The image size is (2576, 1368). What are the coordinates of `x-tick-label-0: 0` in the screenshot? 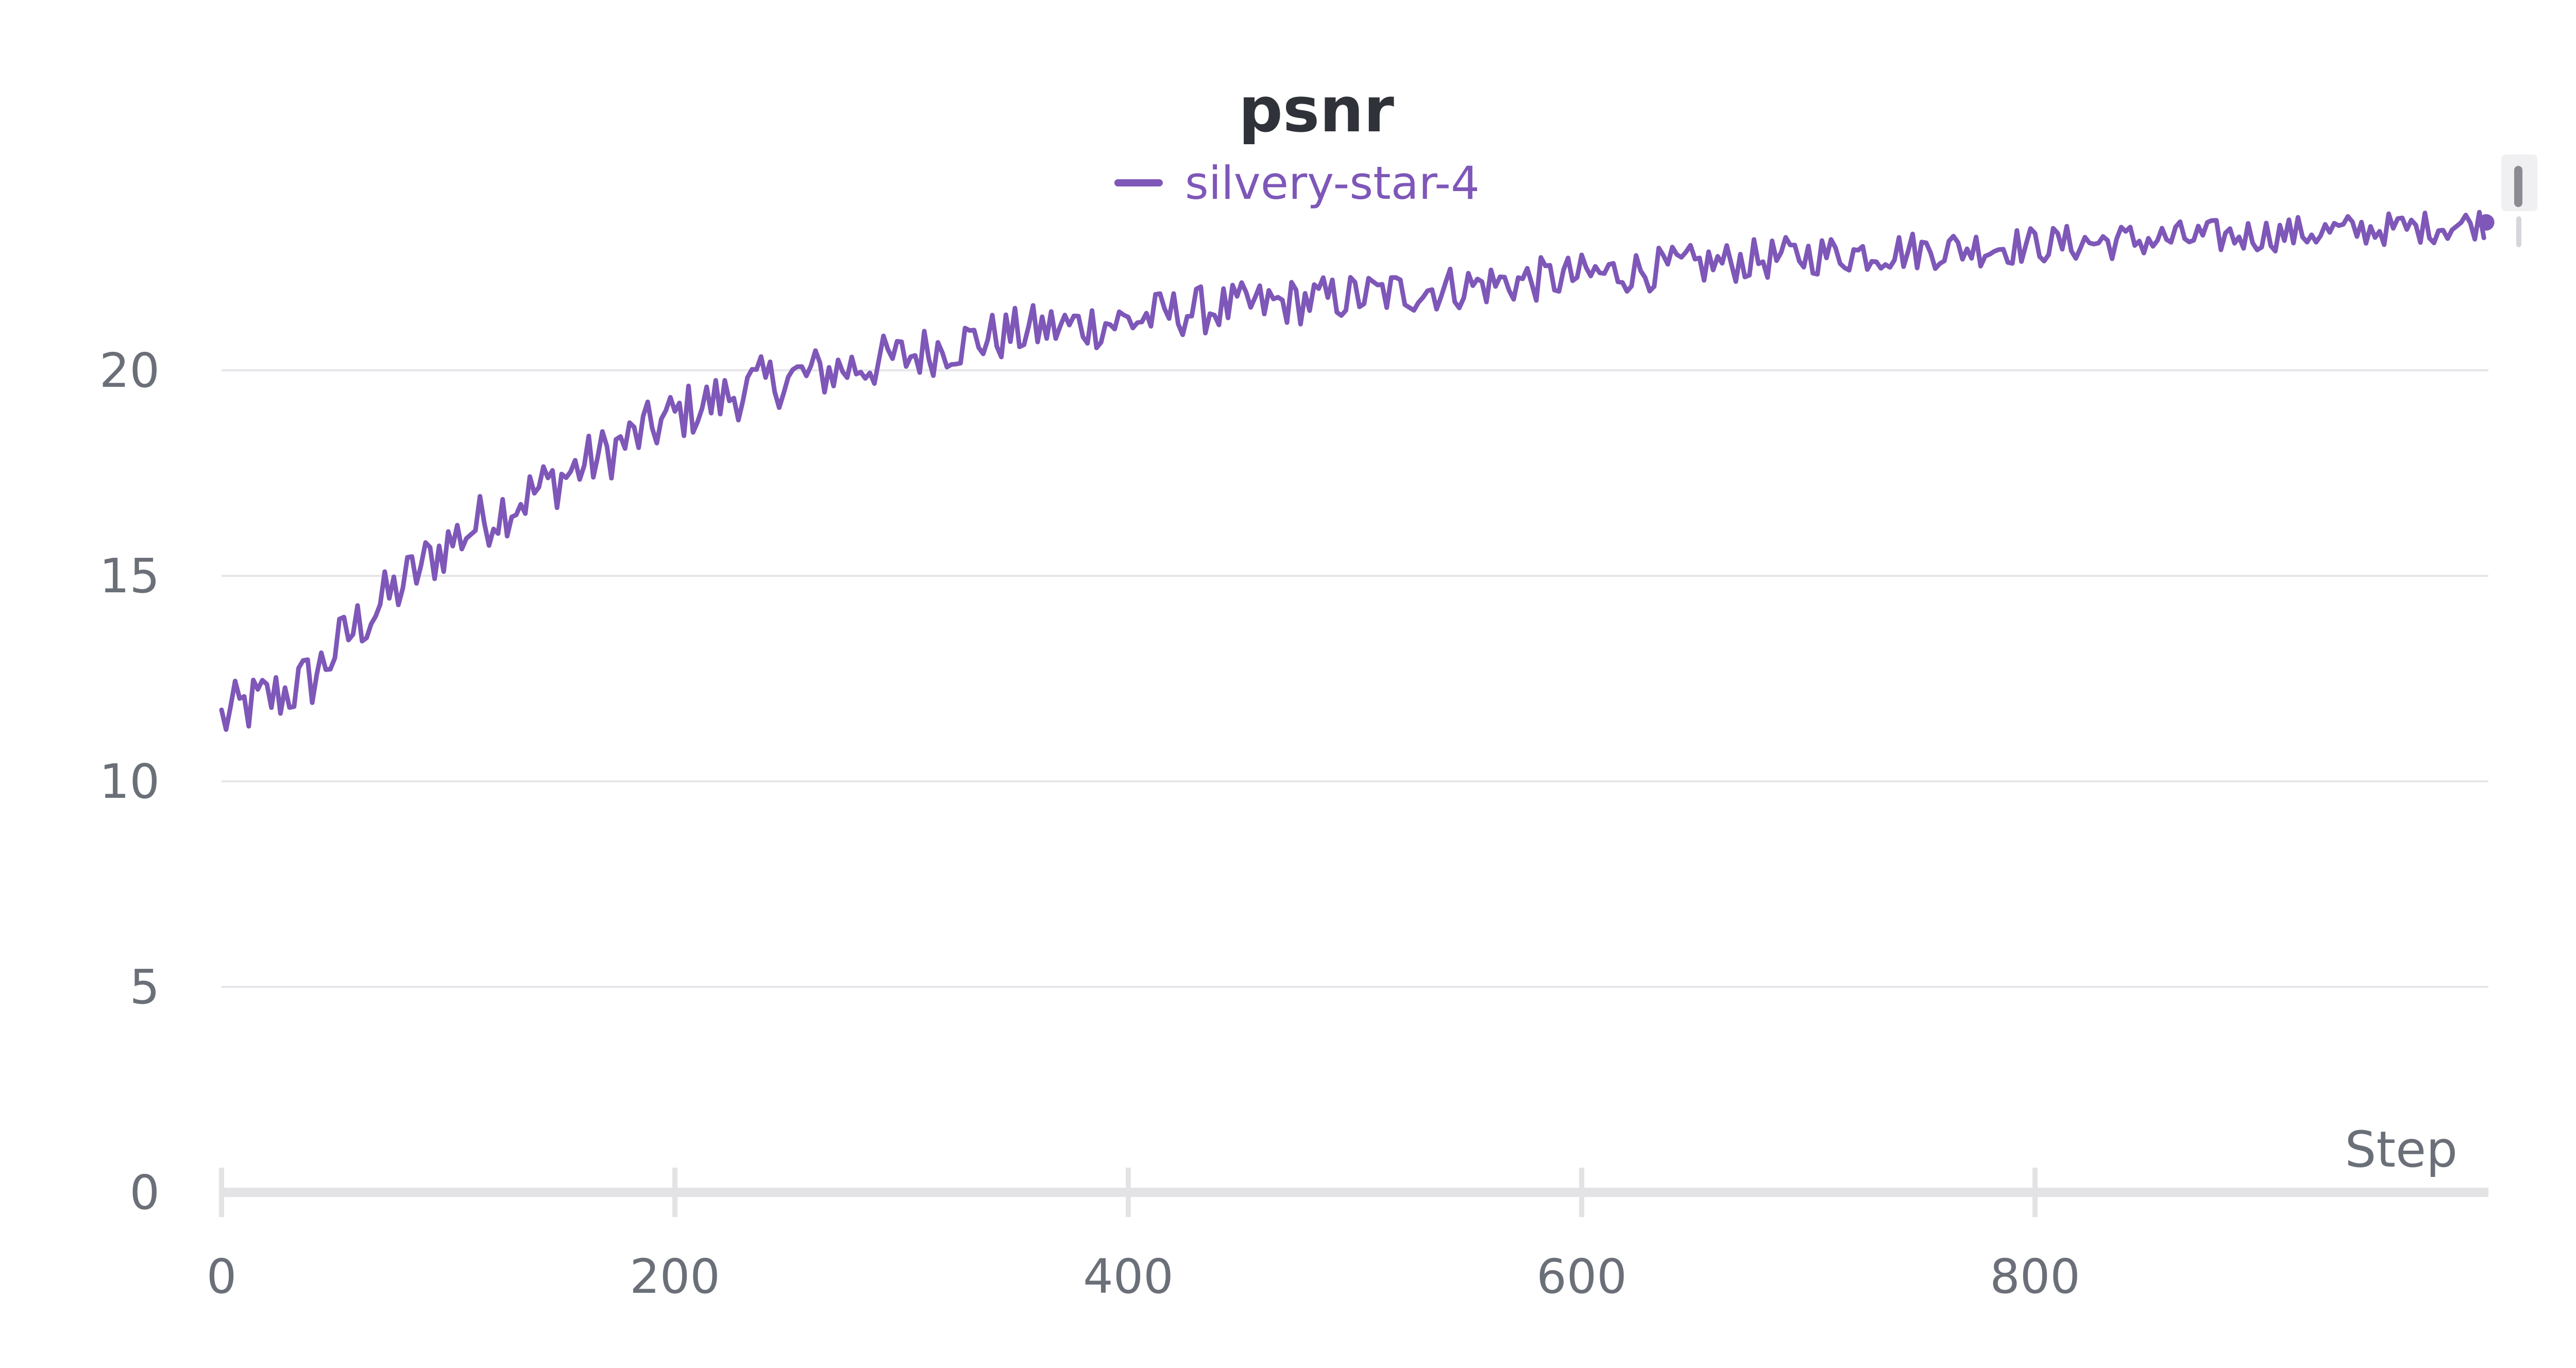 It's located at (222, 1276).